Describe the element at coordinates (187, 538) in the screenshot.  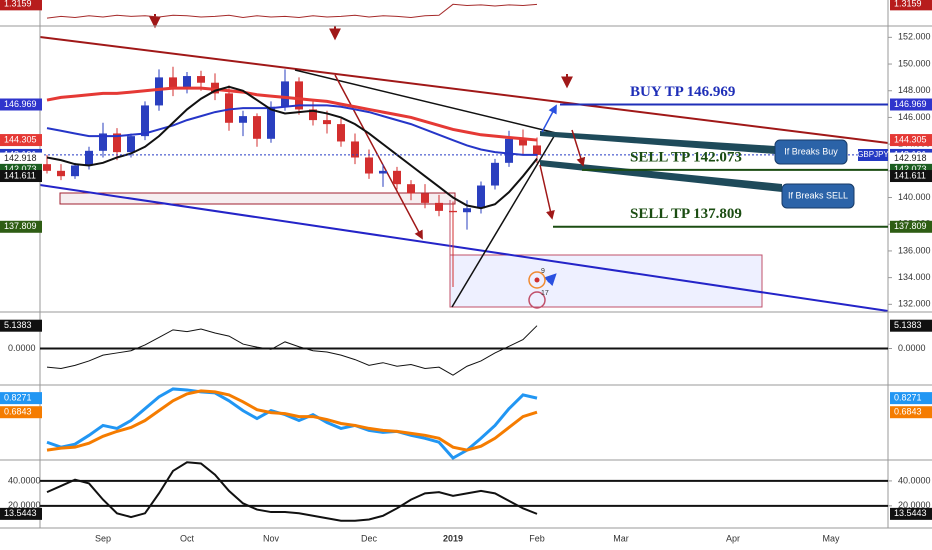
I see `x-tick-label: Oct` at that location.